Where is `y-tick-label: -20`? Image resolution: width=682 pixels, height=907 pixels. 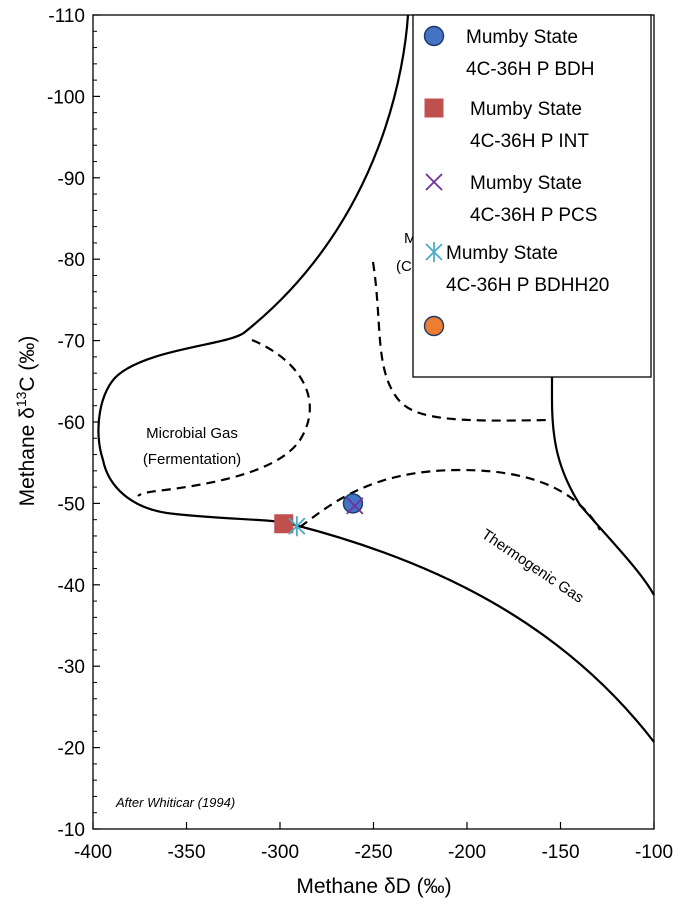 y-tick-label: -20 is located at coordinates (71, 749).